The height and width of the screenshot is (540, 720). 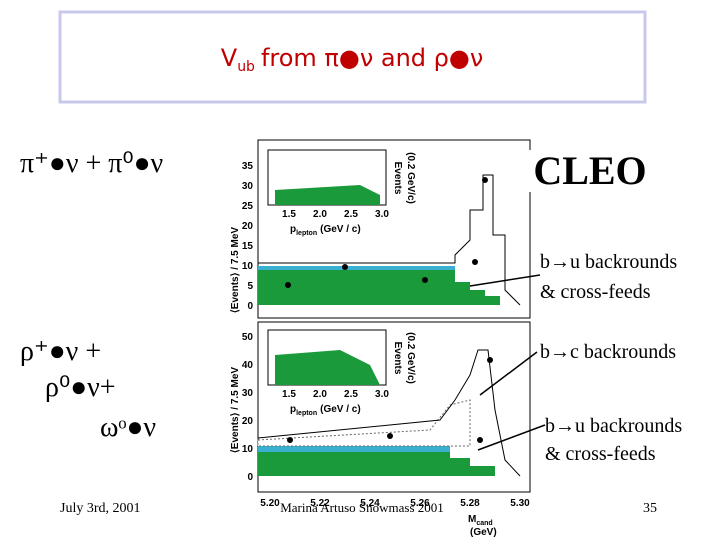 I want to click on bottom-y-tick-label: 10, so click(x=248, y=449).